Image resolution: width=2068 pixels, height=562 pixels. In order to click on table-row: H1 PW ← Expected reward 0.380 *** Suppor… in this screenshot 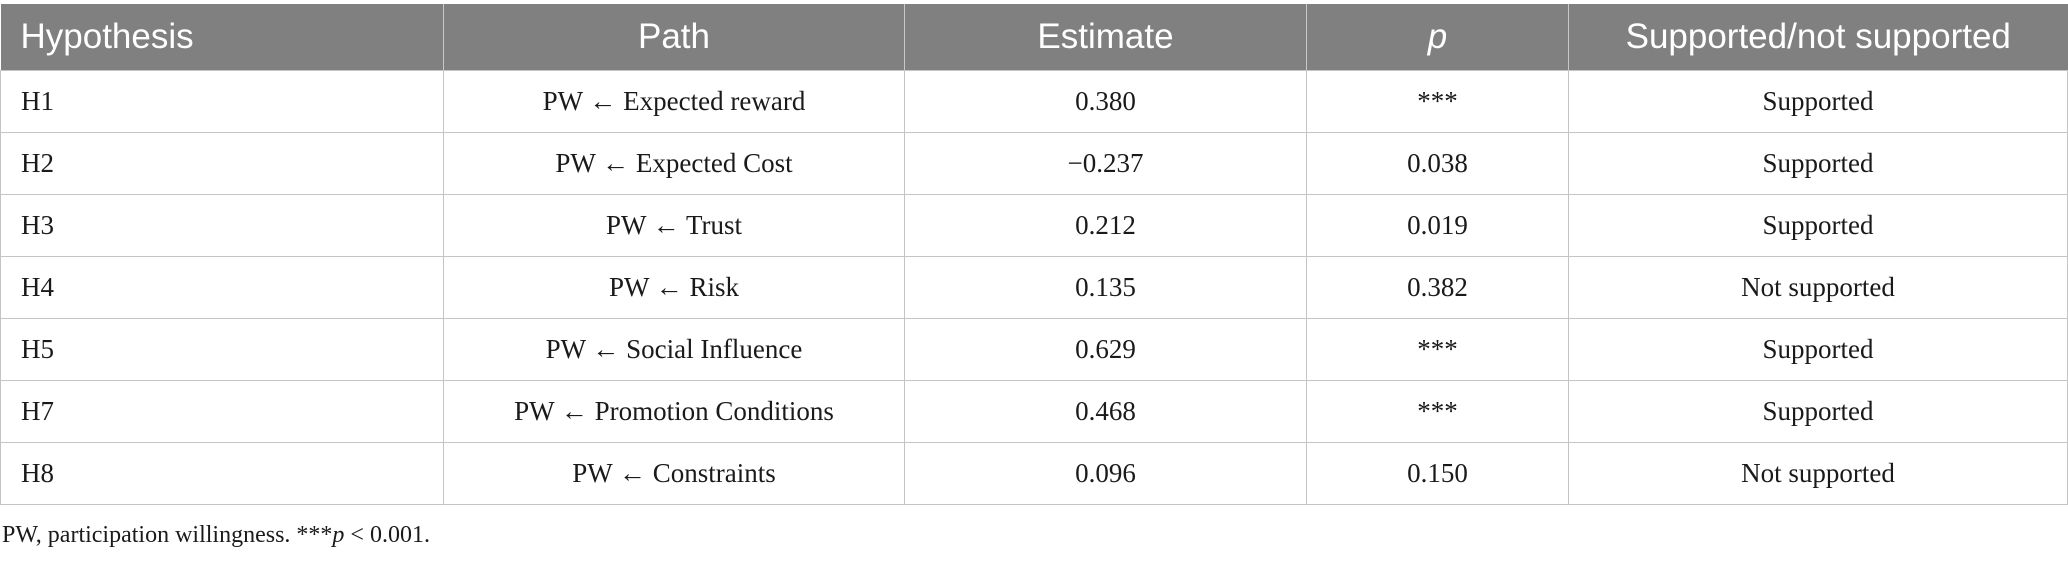, I will do `click(1034, 101)`.